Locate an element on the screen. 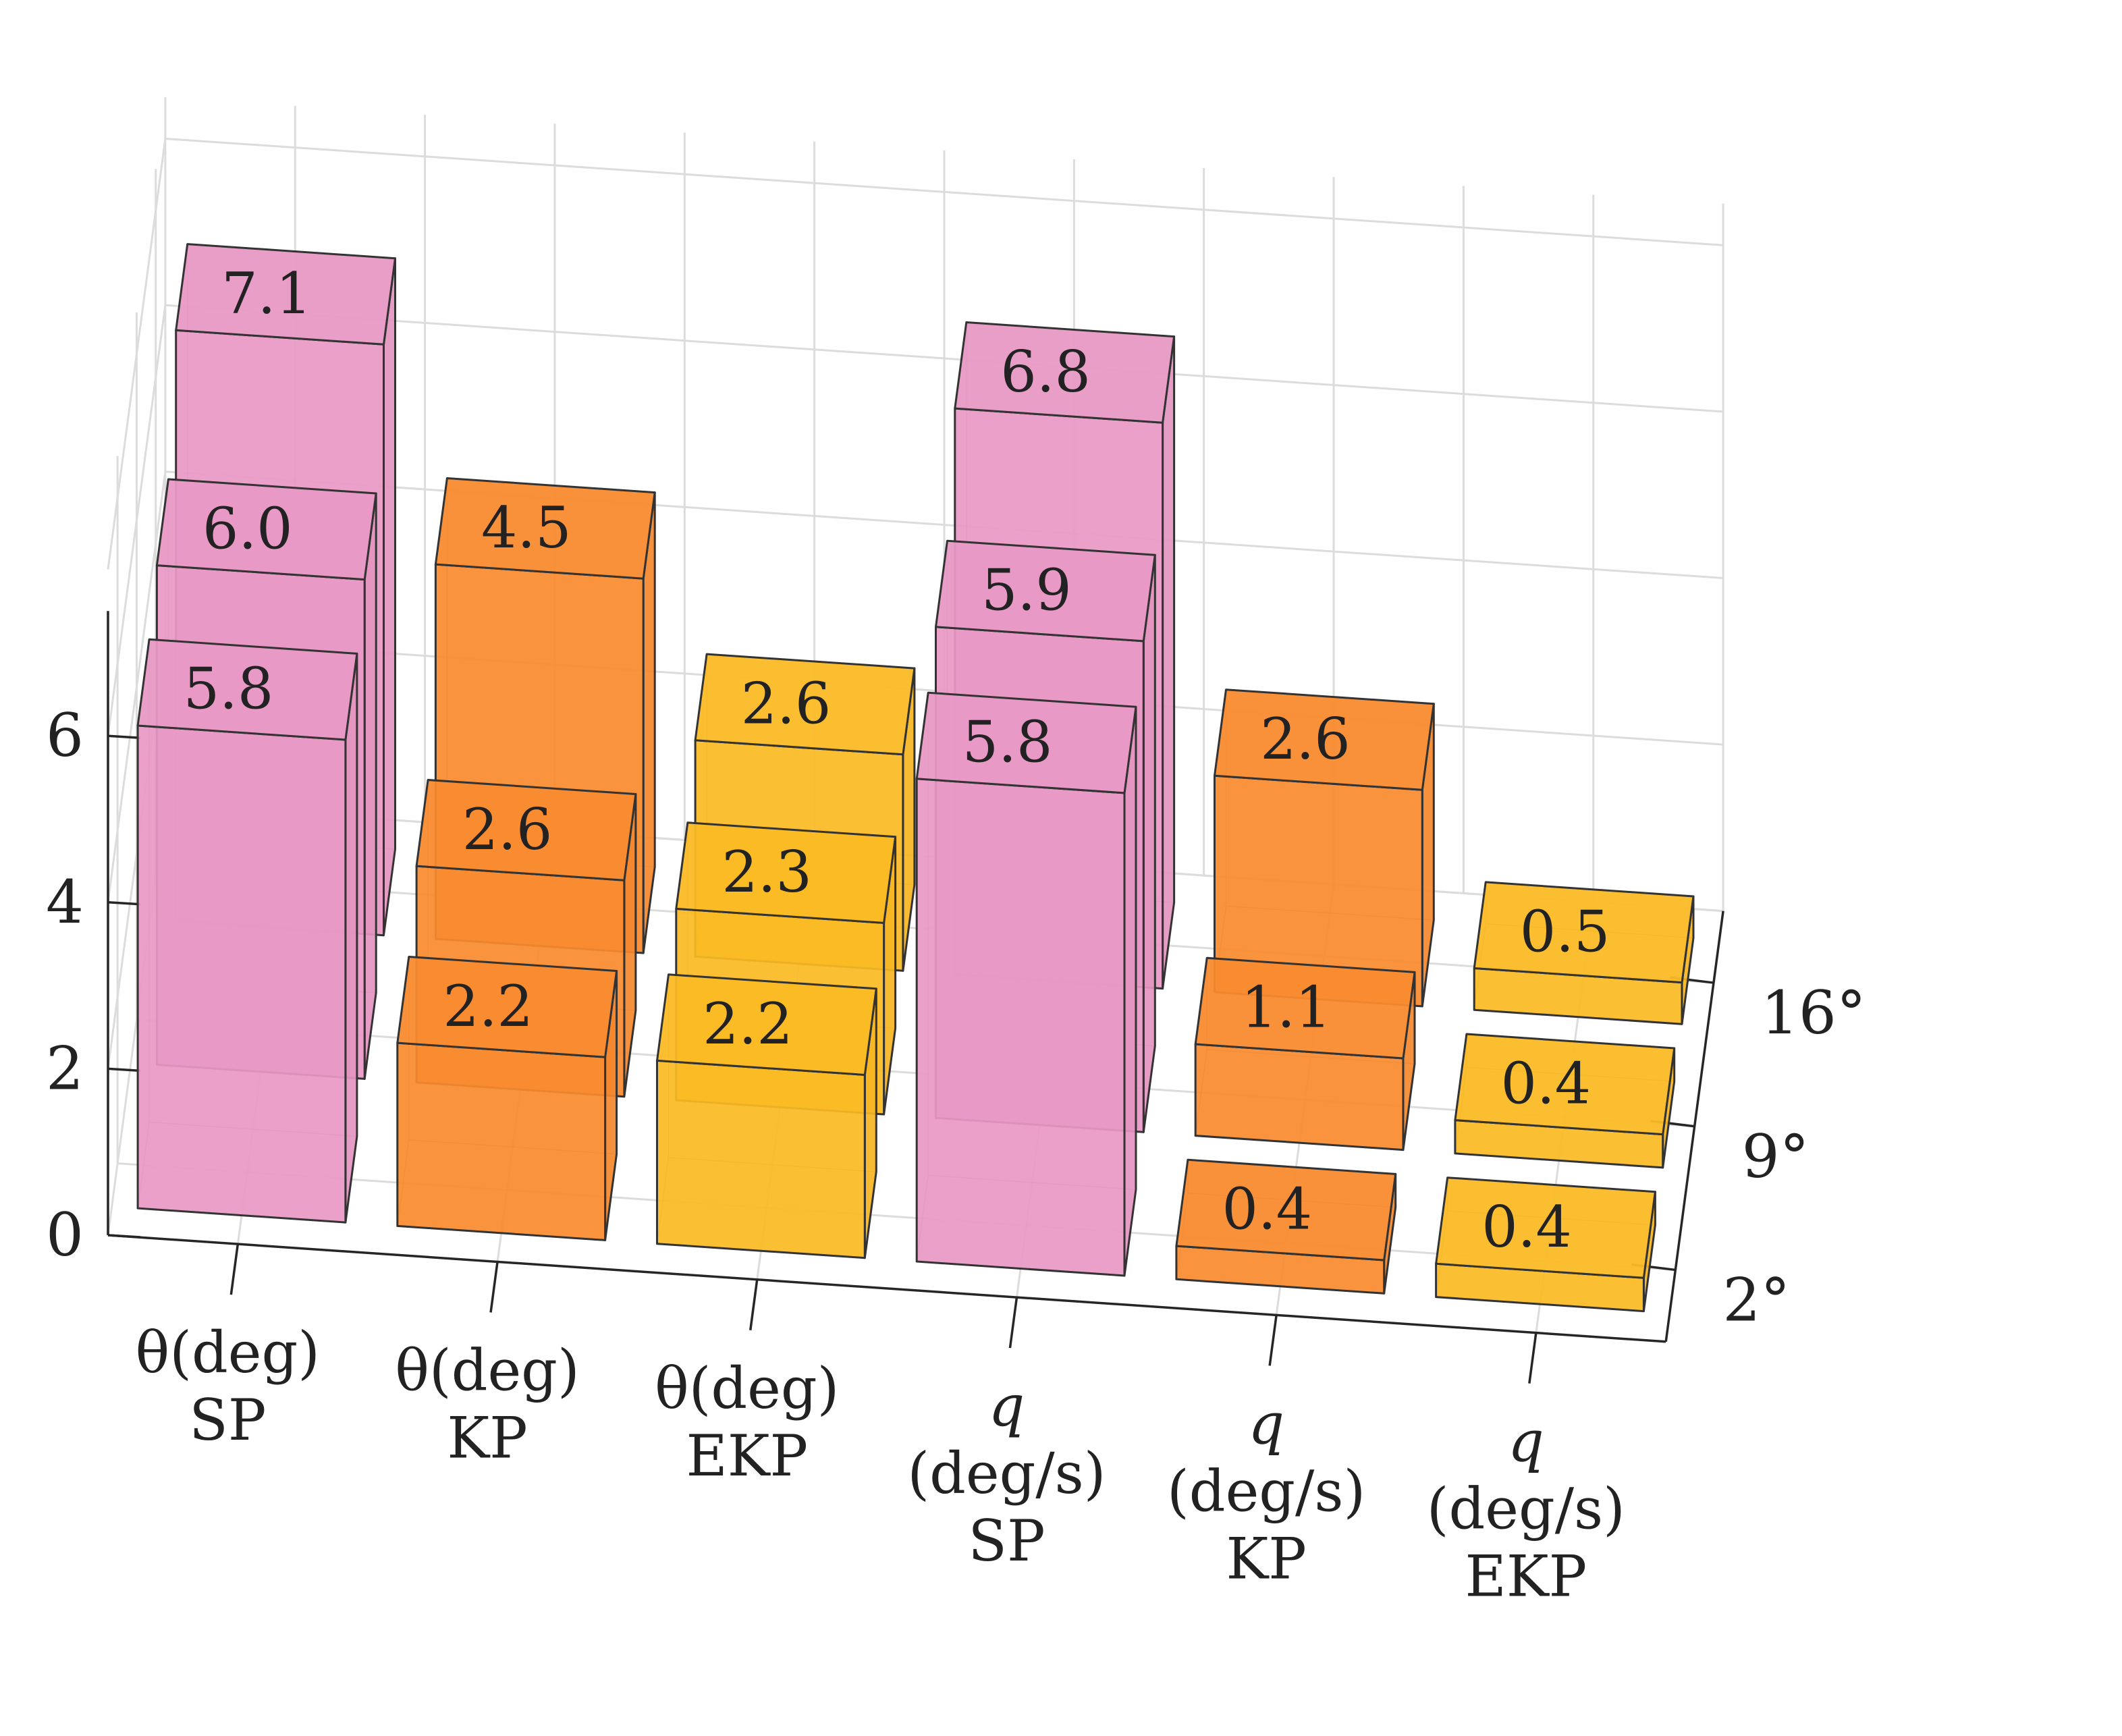 The image size is (2122, 1736). data-label: 0.5 is located at coordinates (1565, 932).